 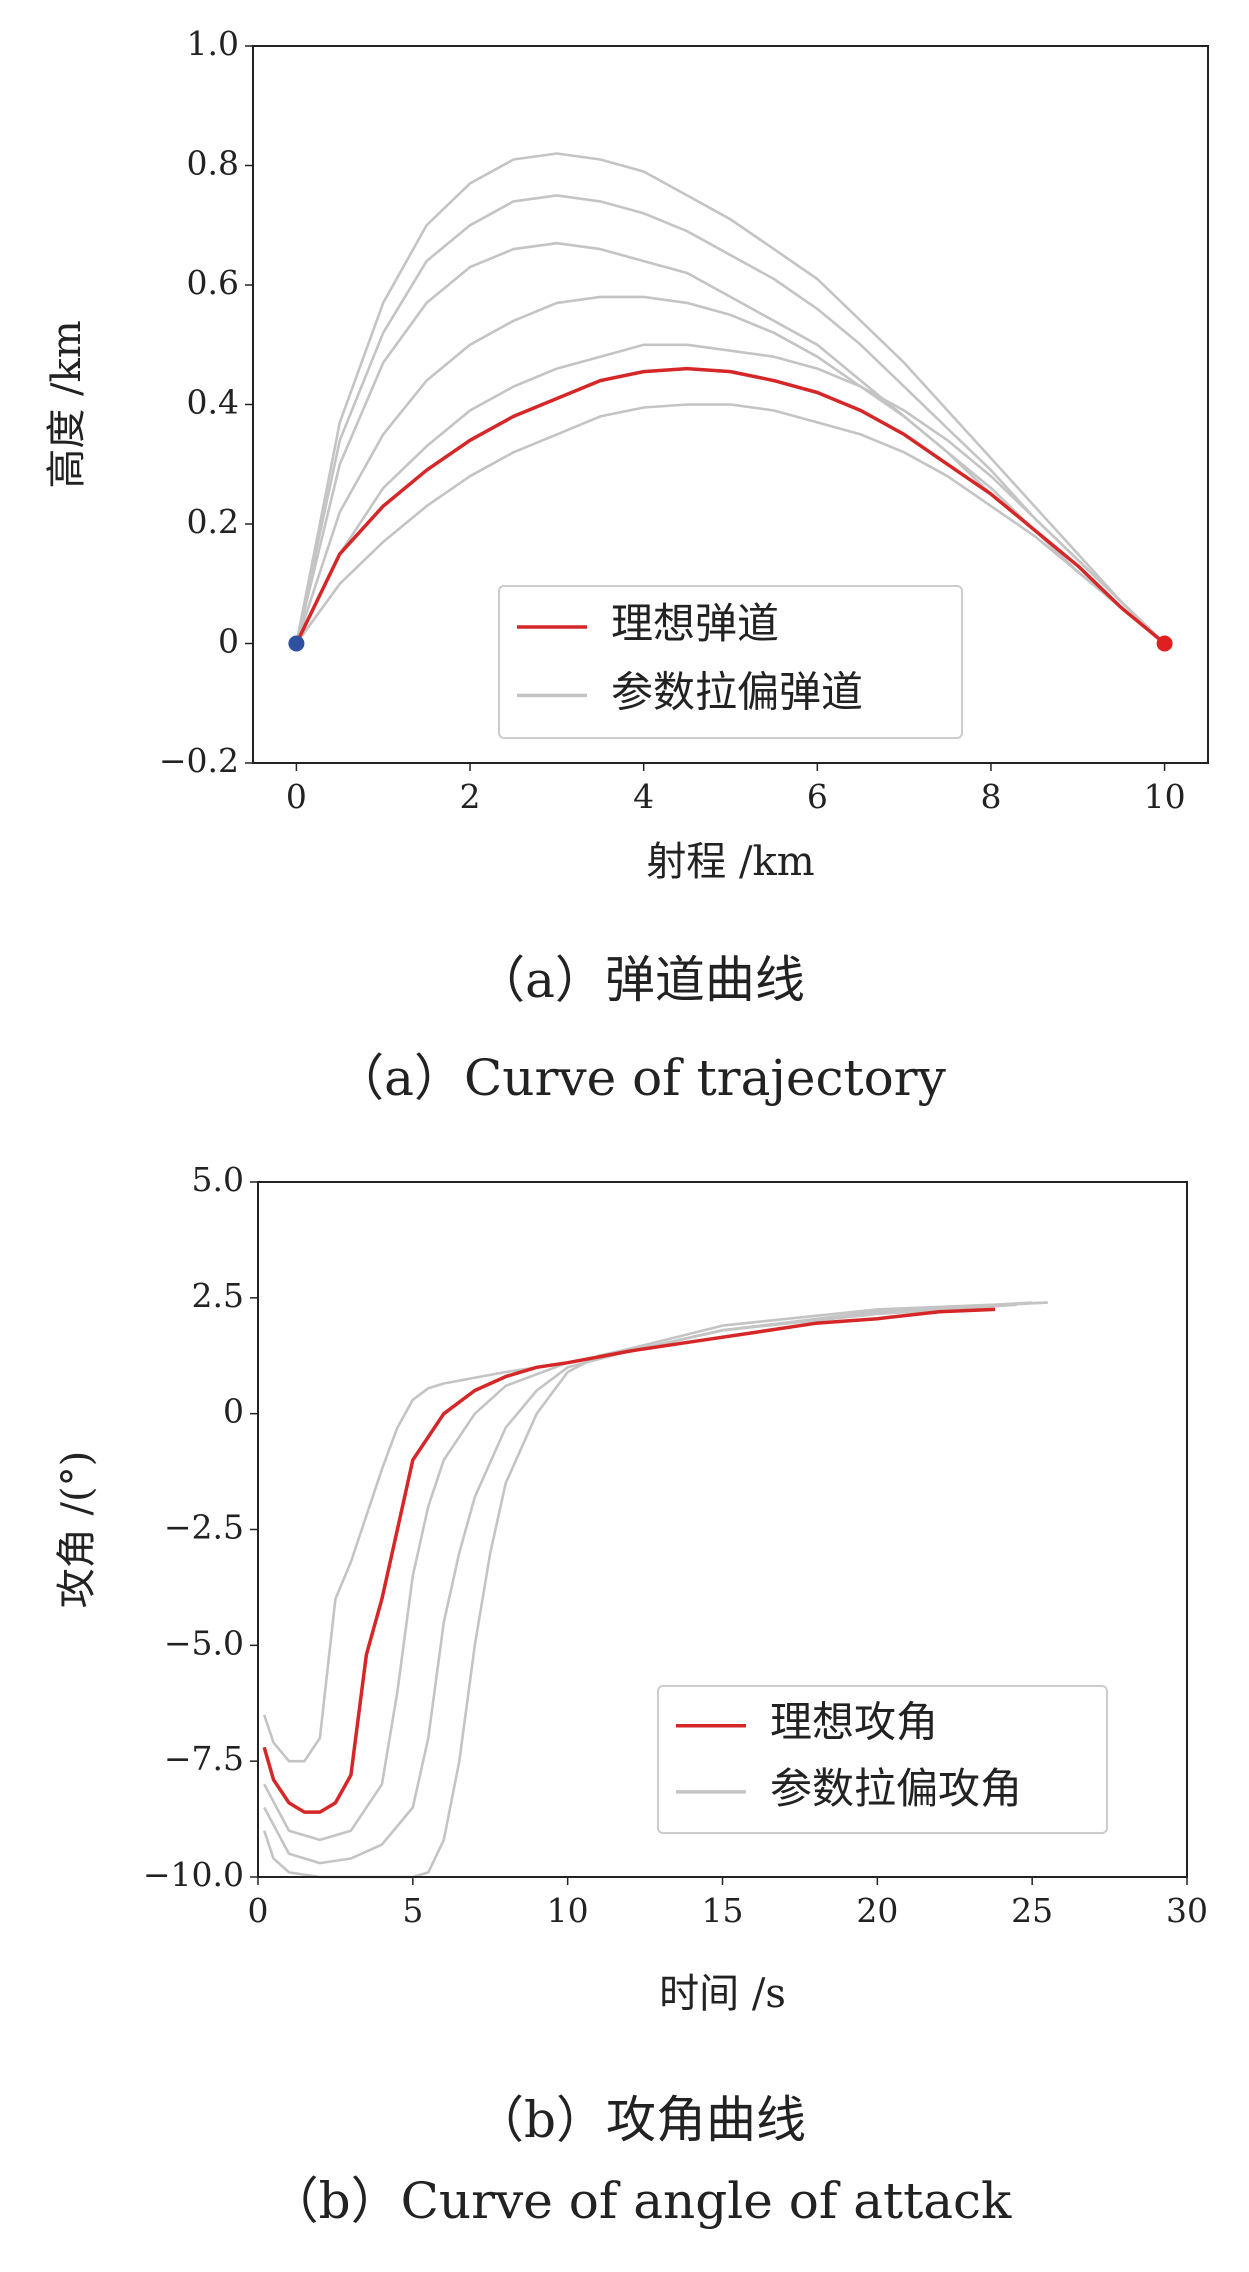 I want to click on legend-label: 理想攻角, so click(x=854, y=1722).